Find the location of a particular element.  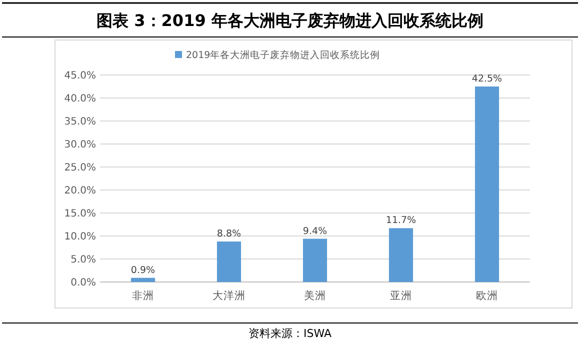

x-tick-label: 亚洲 is located at coordinates (401, 295).